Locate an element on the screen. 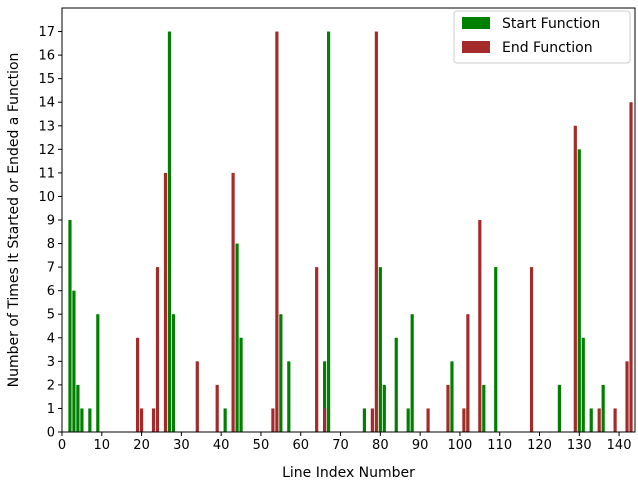  y-tick-label: 12 is located at coordinates (46, 150).